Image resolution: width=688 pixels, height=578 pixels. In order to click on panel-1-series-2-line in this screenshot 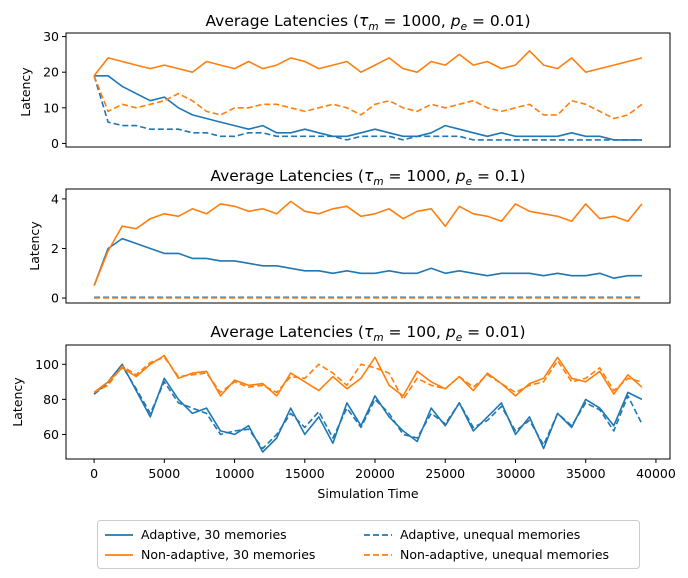, I will do `click(367, 108)`.